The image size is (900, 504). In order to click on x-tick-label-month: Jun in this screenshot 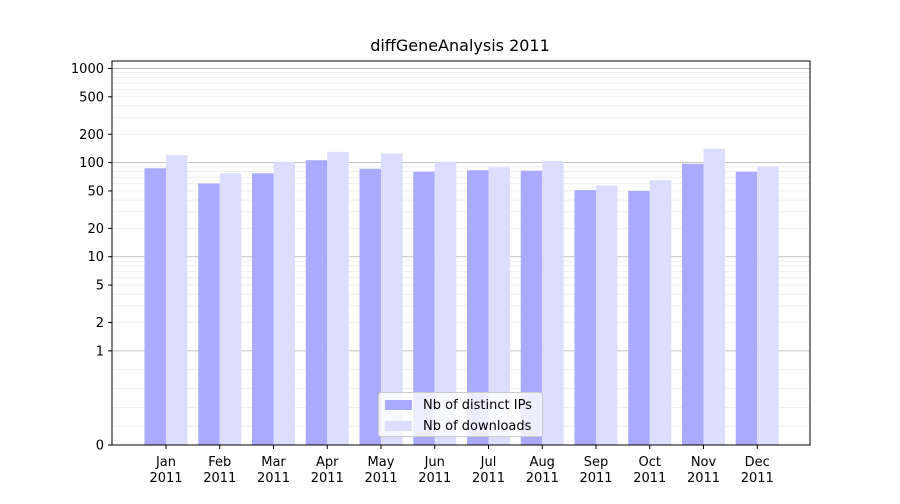, I will do `click(434, 462)`.